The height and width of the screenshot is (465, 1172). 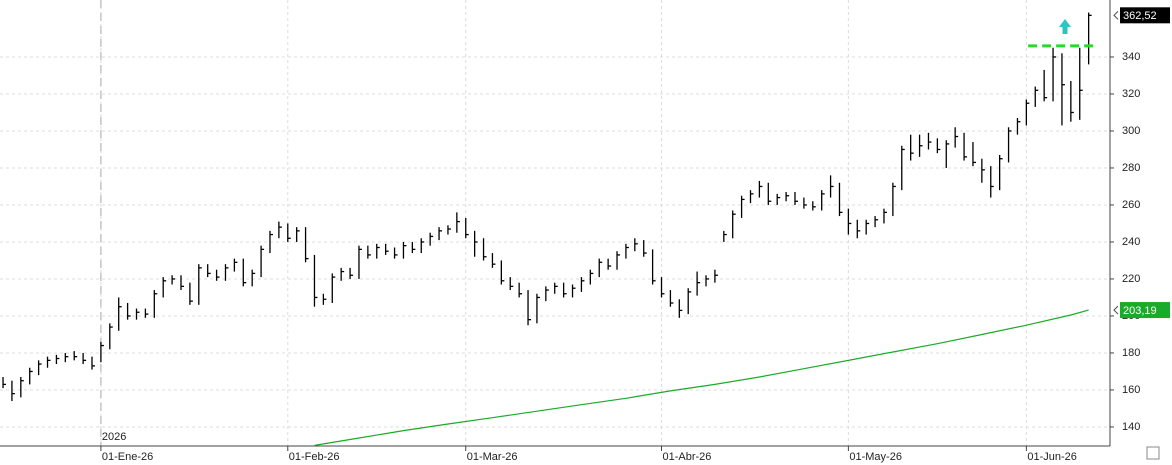 I want to click on y-tick-label: 140, so click(x=1131, y=427).